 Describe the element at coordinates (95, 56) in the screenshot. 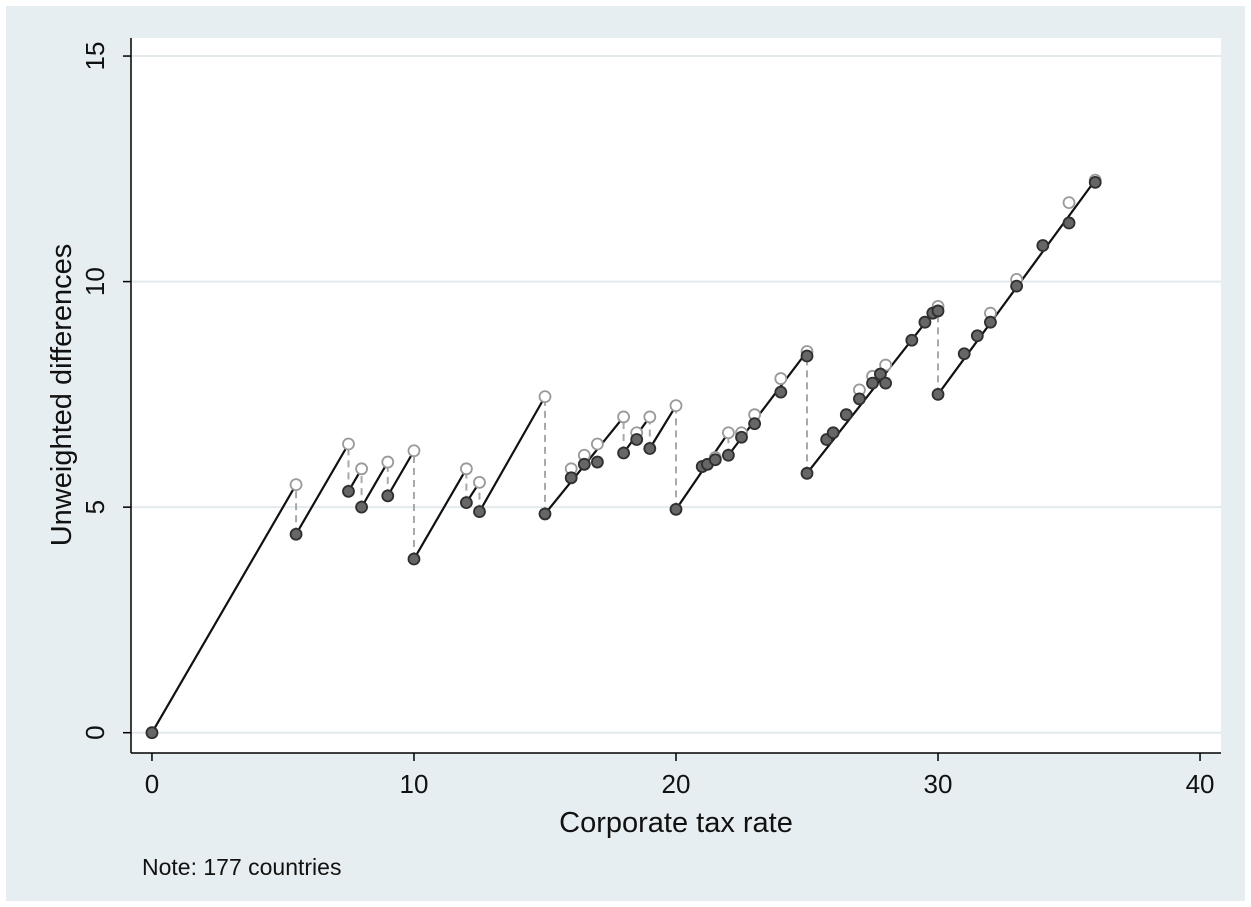

I see `y-tick-label: 15` at that location.